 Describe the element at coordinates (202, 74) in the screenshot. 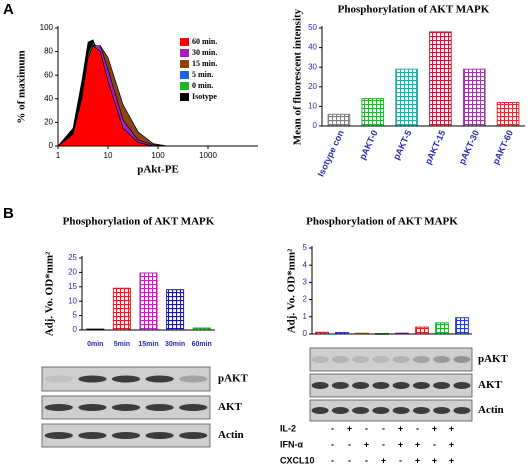

I see `legend-label: 5 min.` at that location.